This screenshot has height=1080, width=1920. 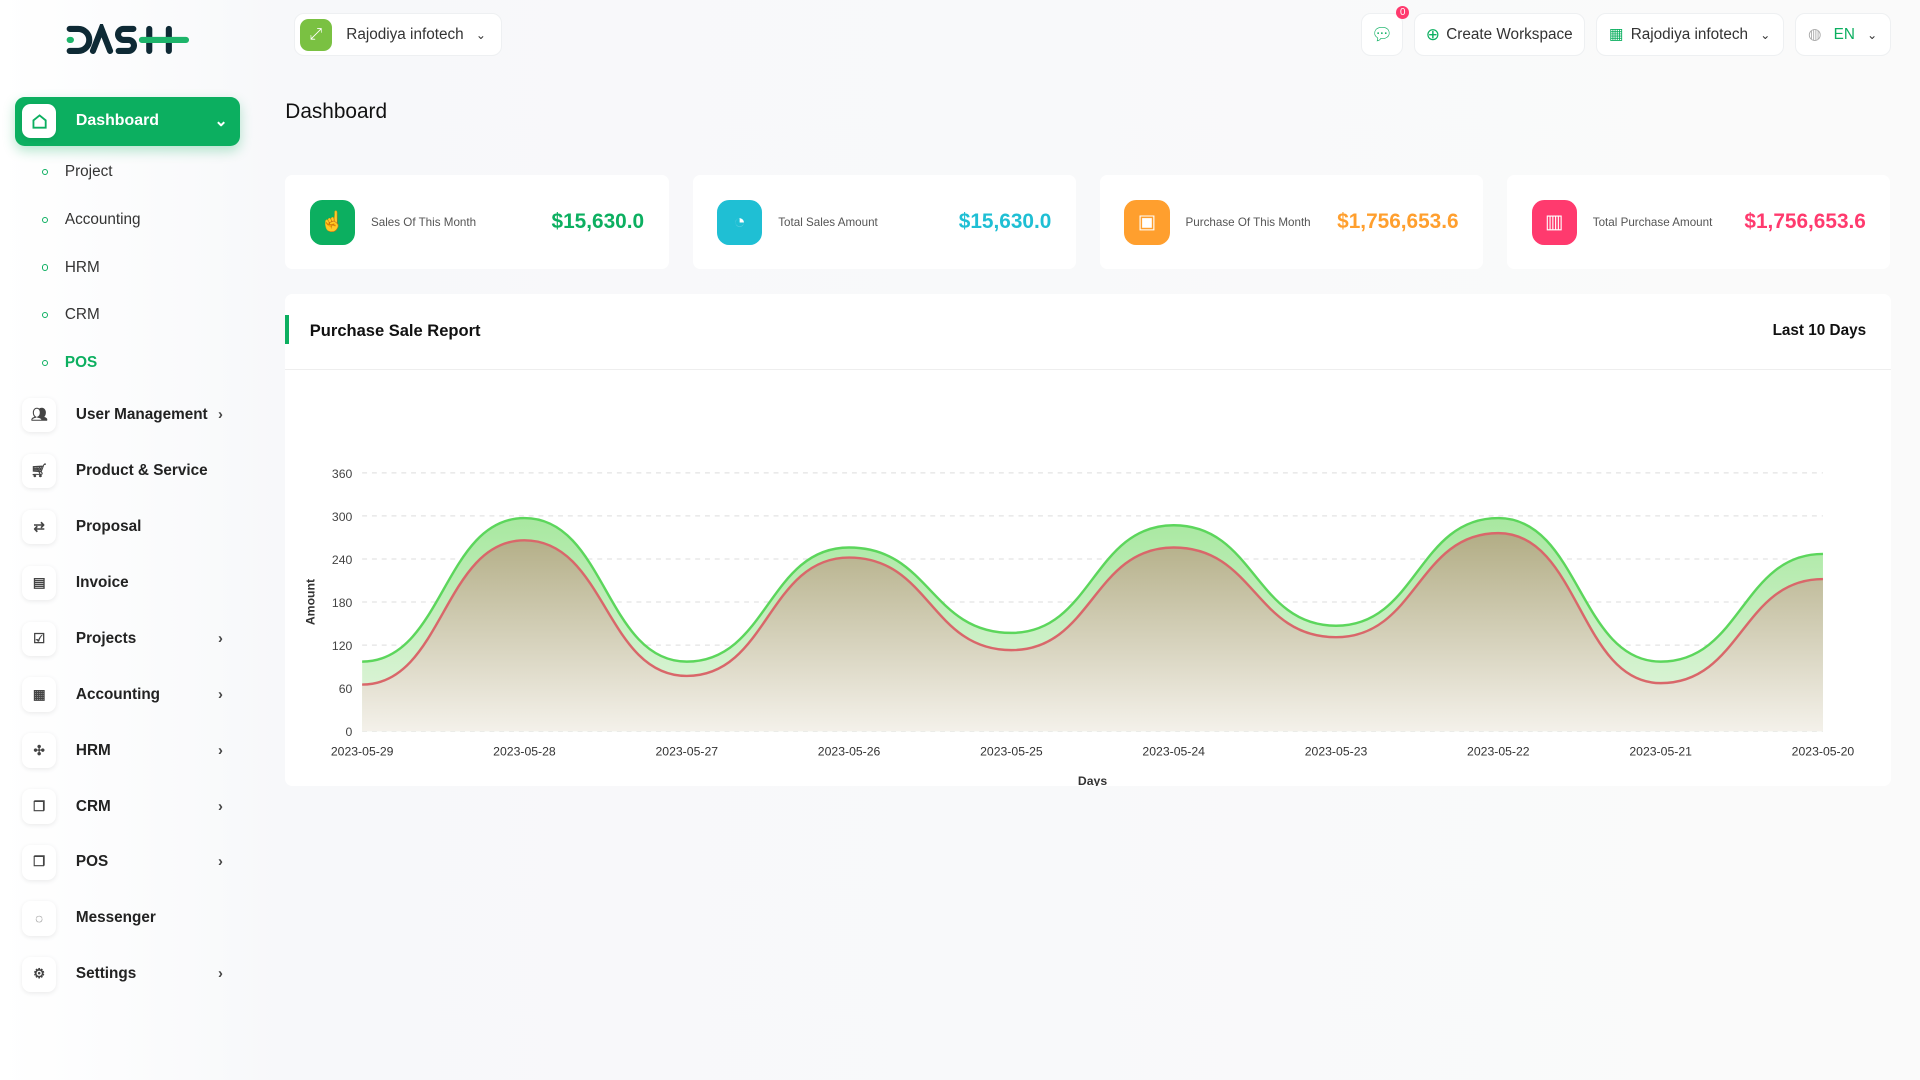 What do you see at coordinates (1174, 751) in the screenshot?
I see `x-tick-label: 2023-05-24` at bounding box center [1174, 751].